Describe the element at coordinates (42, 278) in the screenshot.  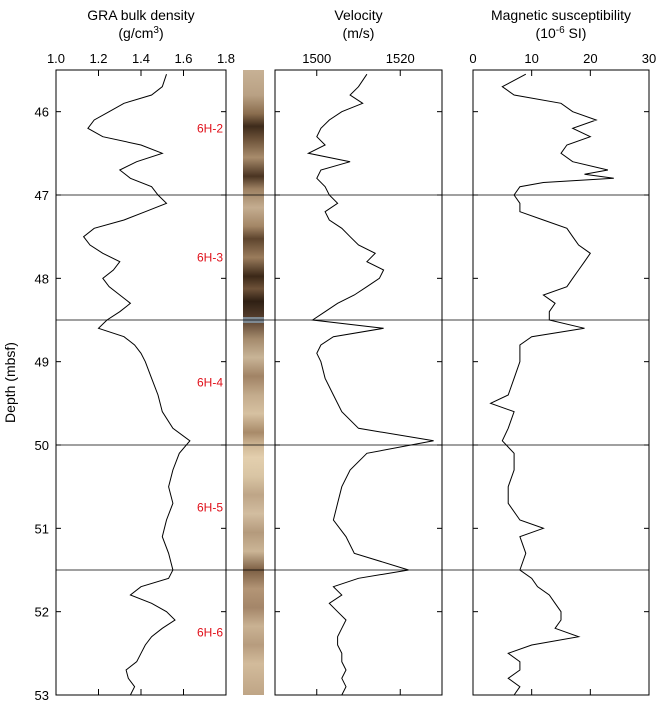
I see `y-tick-label-2: 48` at that location.